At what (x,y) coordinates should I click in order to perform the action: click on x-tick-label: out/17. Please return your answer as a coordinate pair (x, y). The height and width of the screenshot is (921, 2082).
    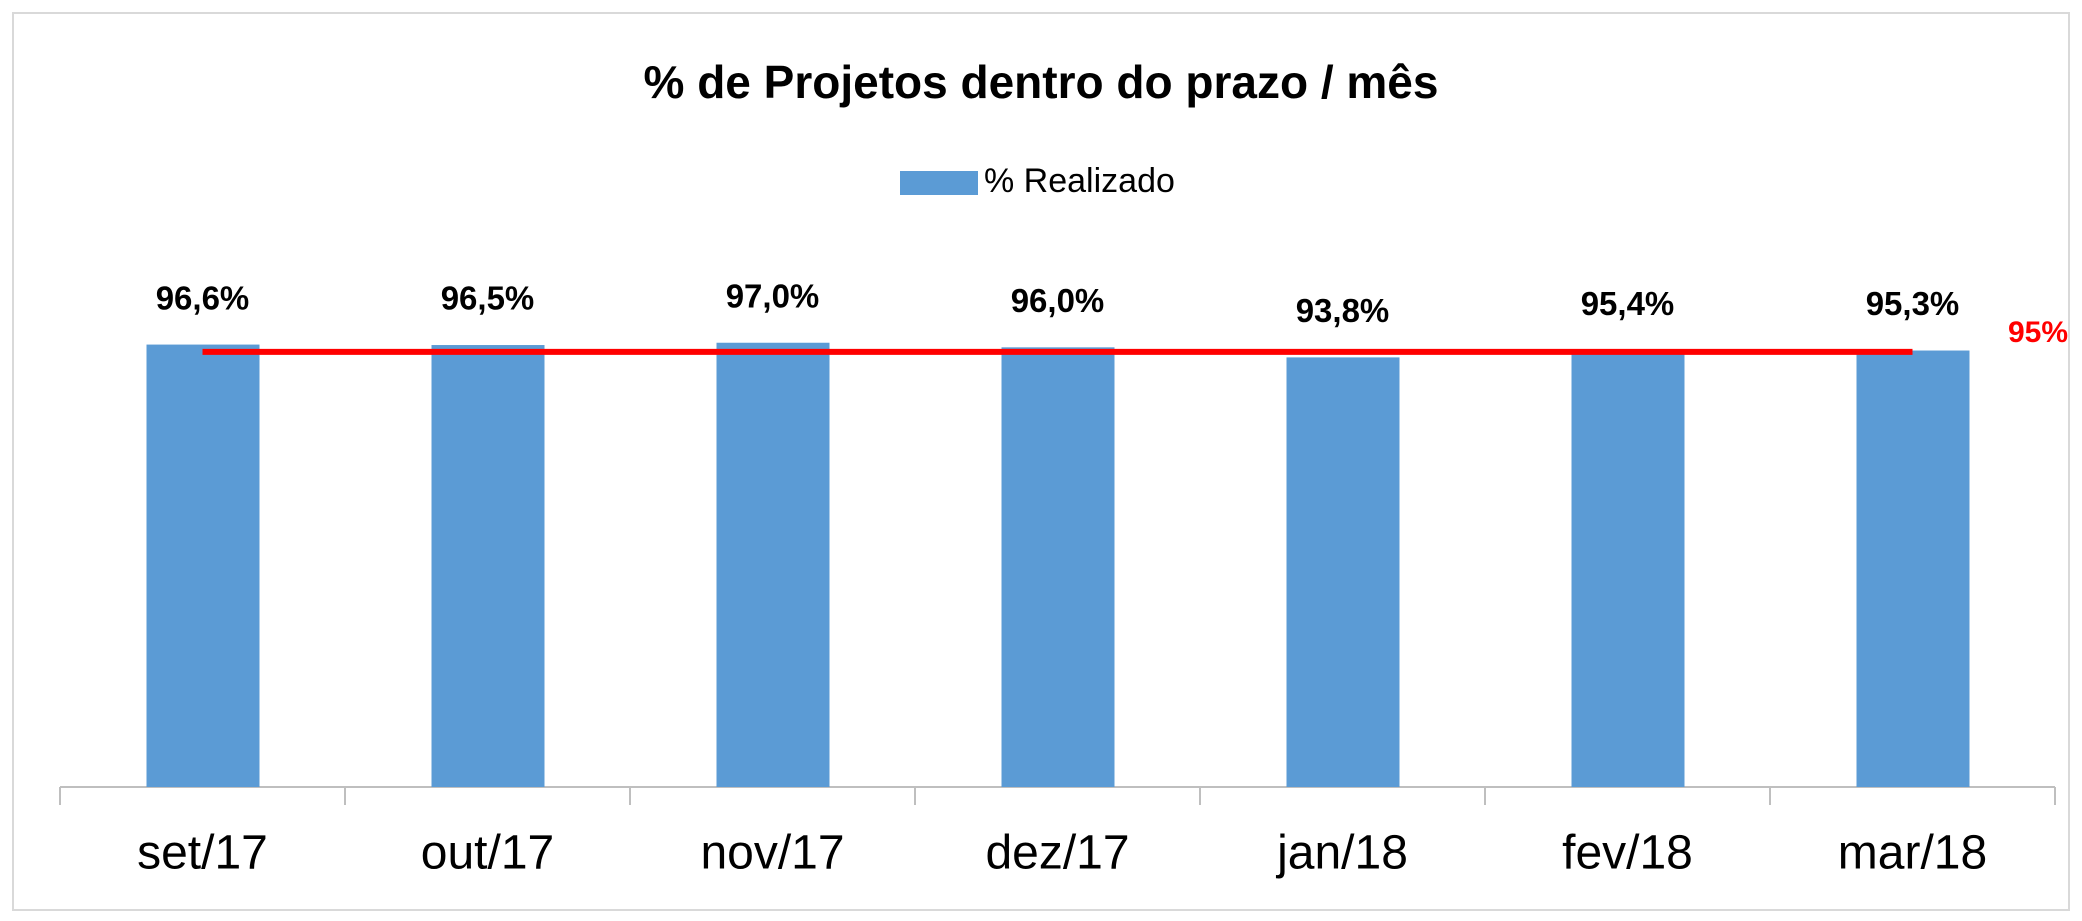
    Looking at the image, I should click on (487, 853).